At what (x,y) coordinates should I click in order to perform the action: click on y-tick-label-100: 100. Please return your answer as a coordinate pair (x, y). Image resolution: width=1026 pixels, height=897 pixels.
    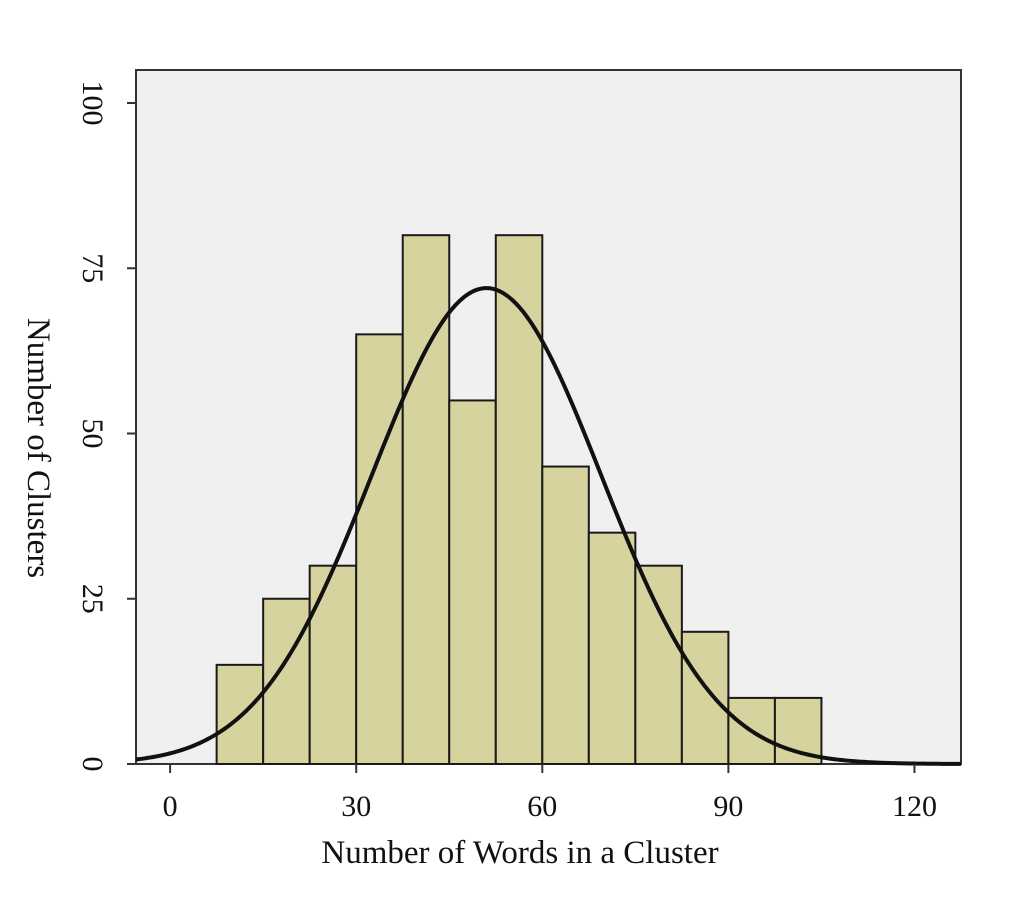
    Looking at the image, I should click on (92, 103).